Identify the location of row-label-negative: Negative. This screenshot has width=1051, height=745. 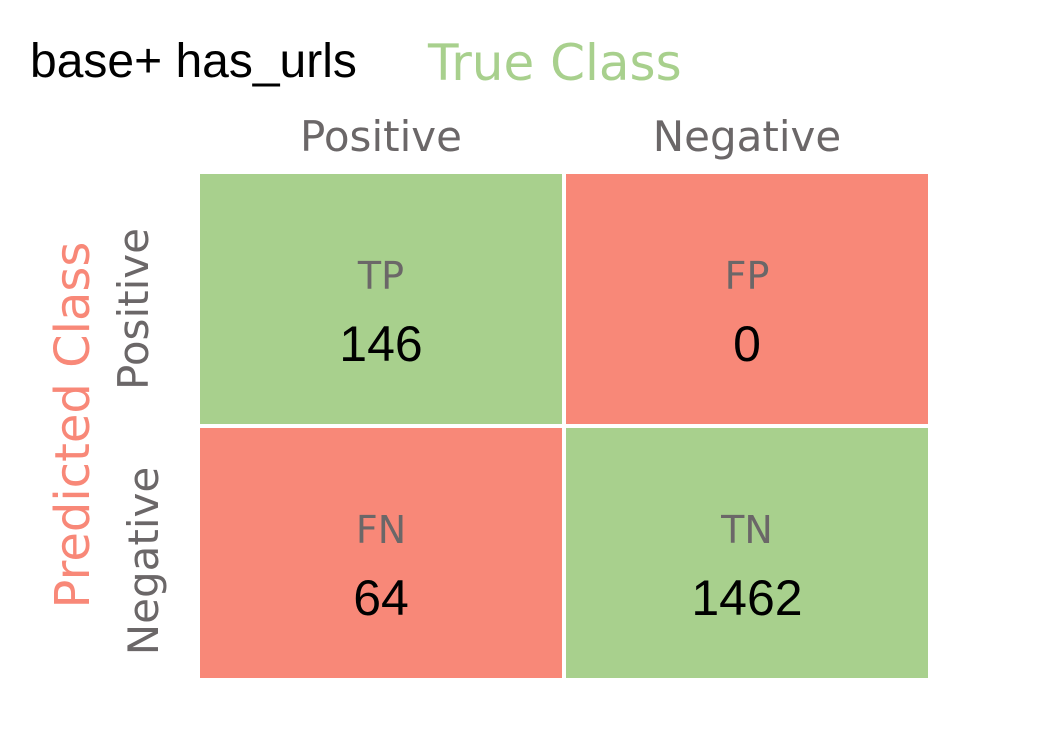
(143, 561).